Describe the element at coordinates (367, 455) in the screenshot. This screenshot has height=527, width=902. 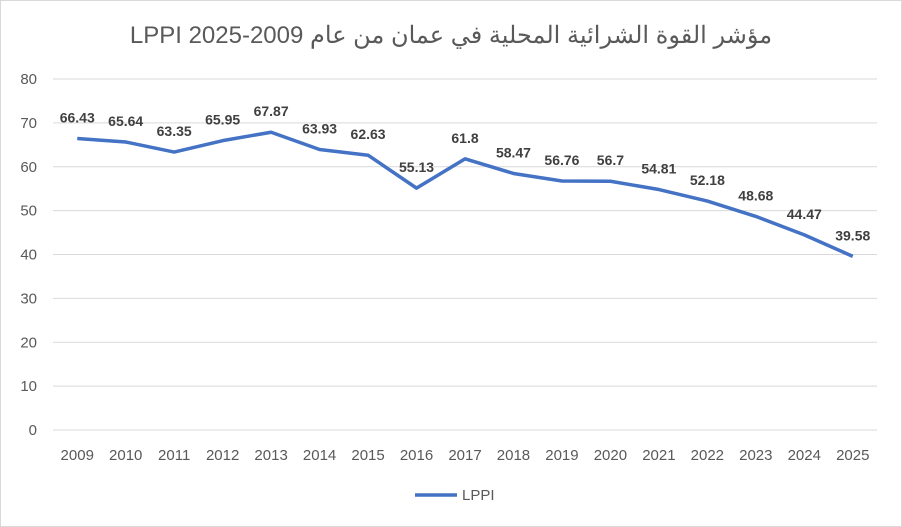
I see `x-tick-label: 2015` at that location.